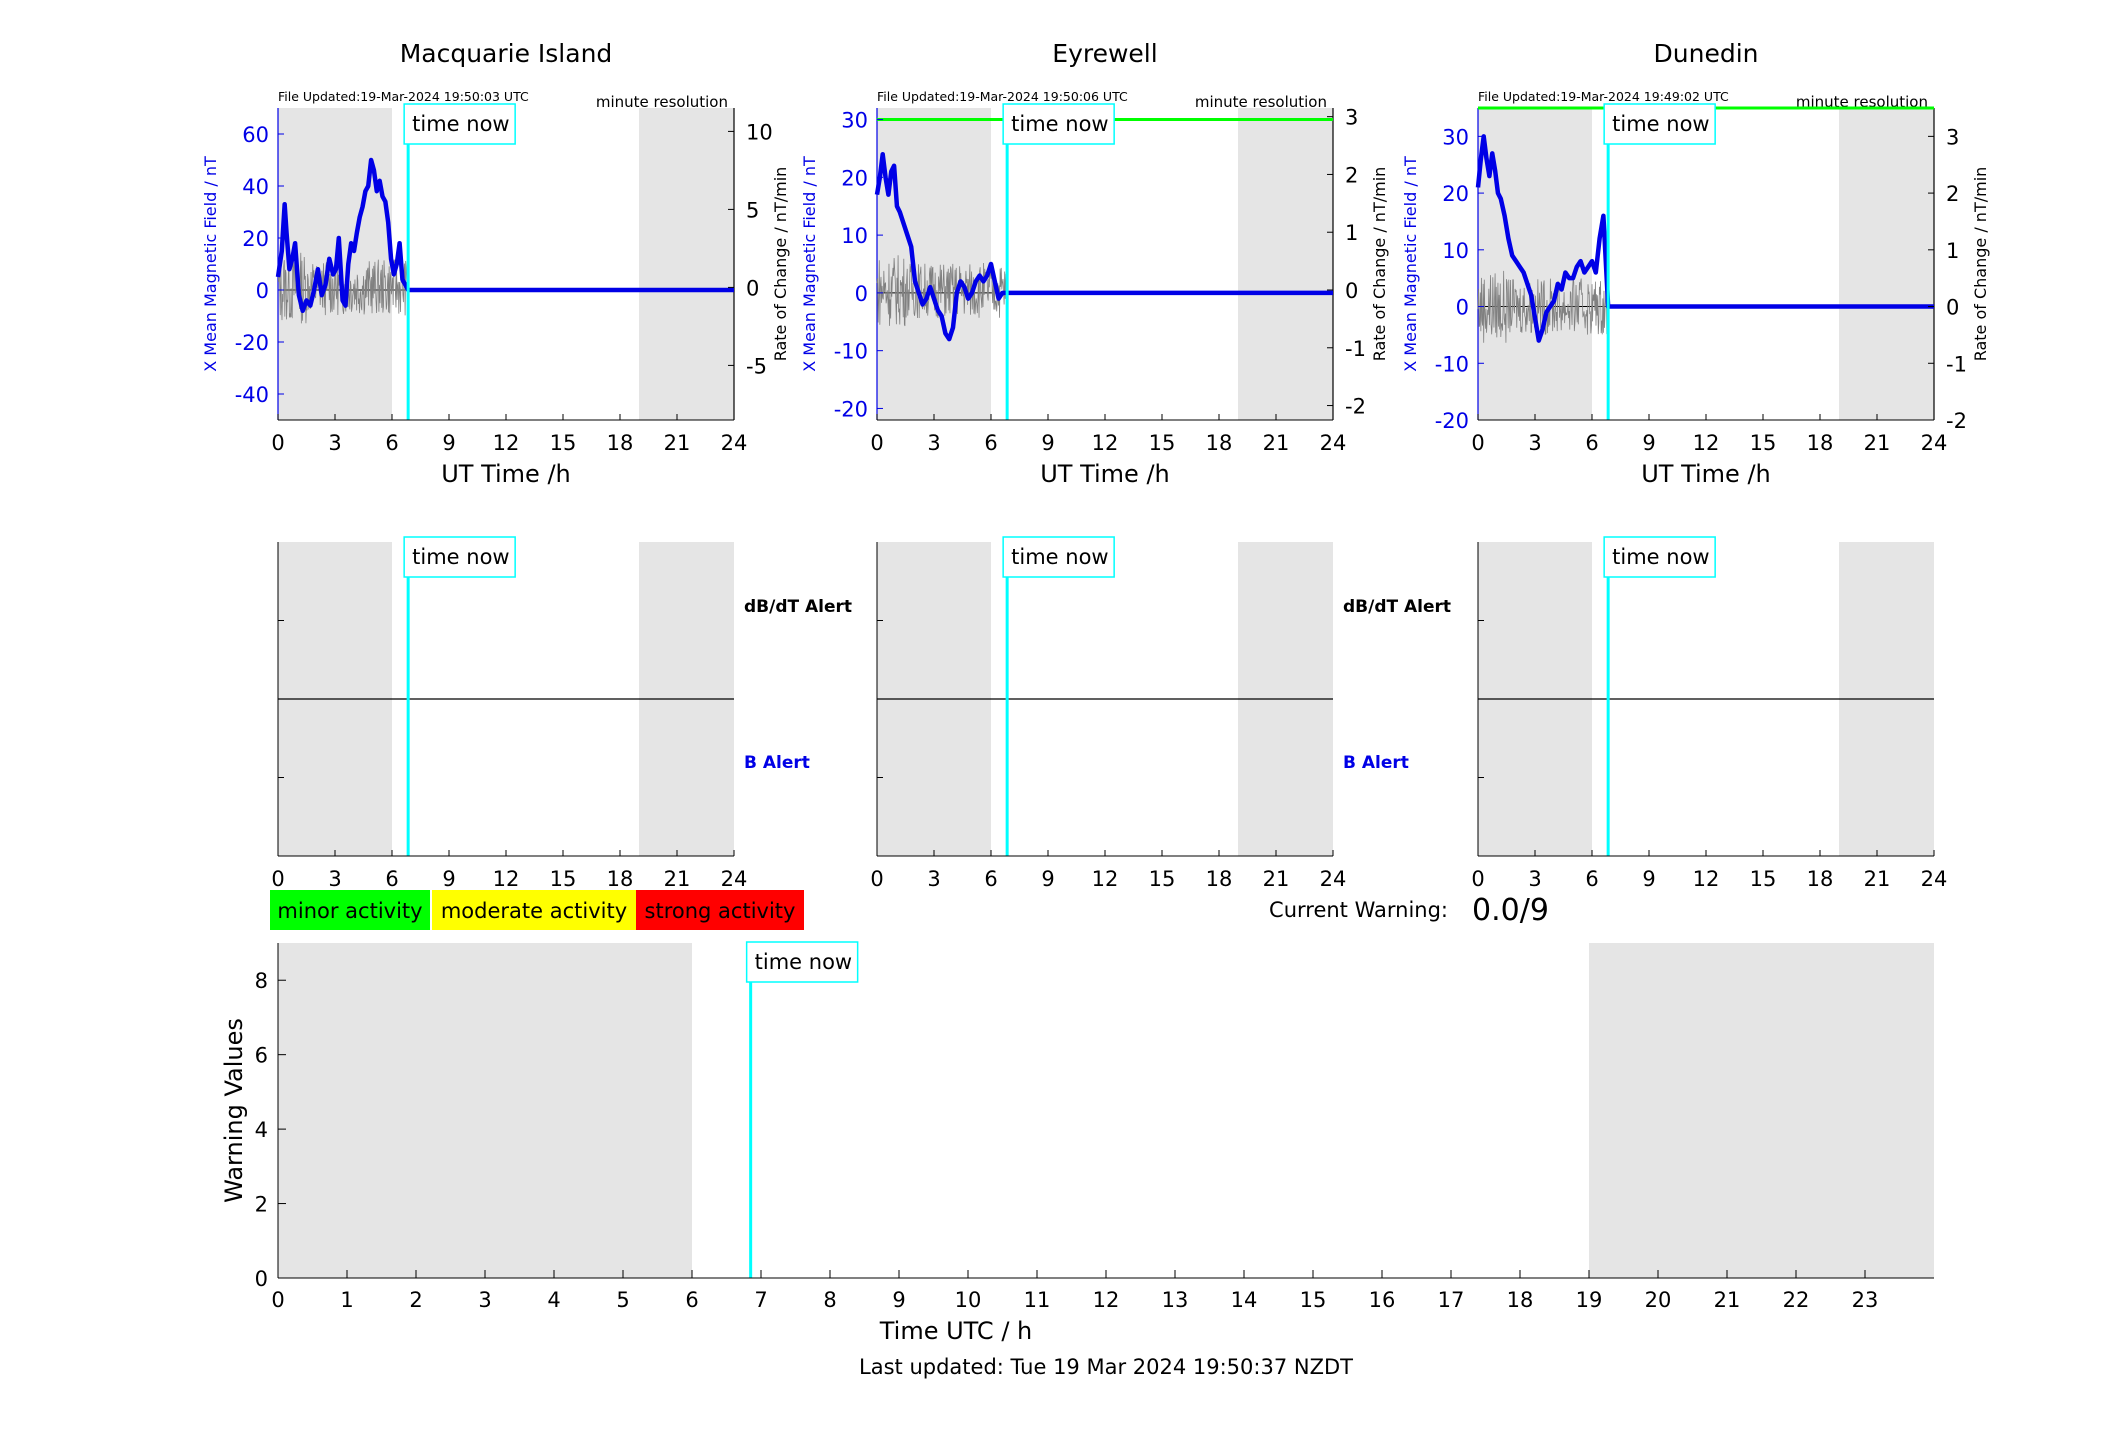  I want to click on right-y-tick-label: 2, so click(1952, 194).